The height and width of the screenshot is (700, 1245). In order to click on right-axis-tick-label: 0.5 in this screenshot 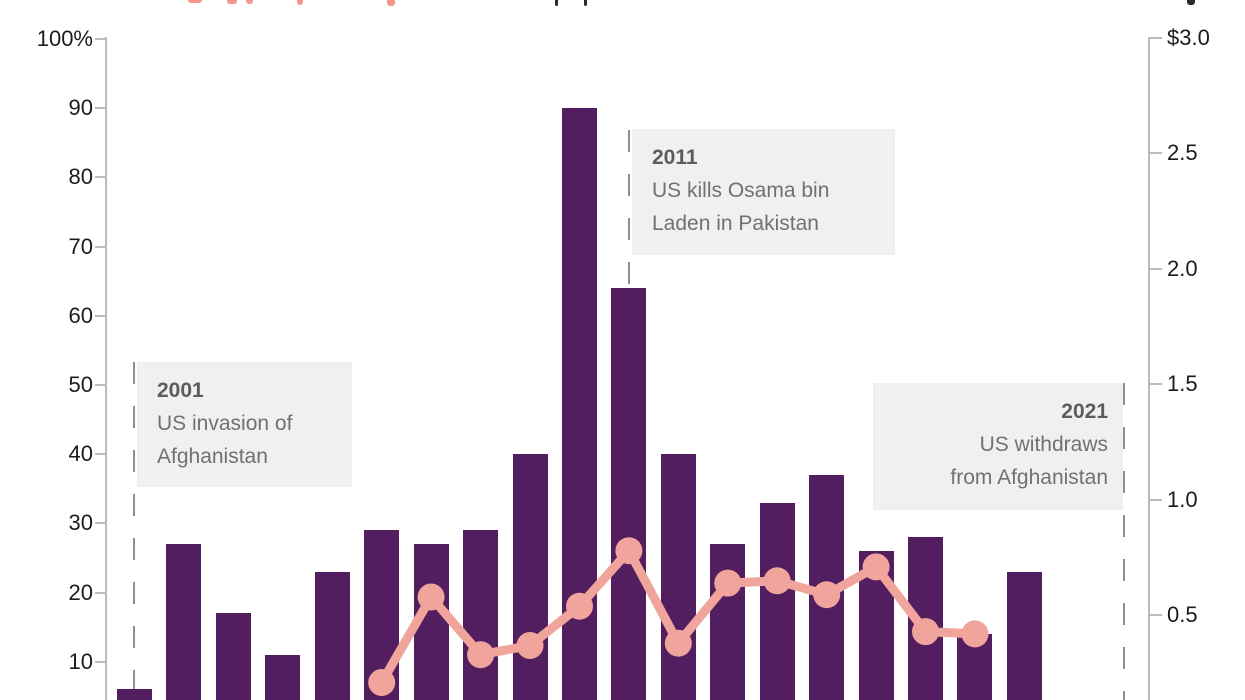, I will do `click(1182, 615)`.